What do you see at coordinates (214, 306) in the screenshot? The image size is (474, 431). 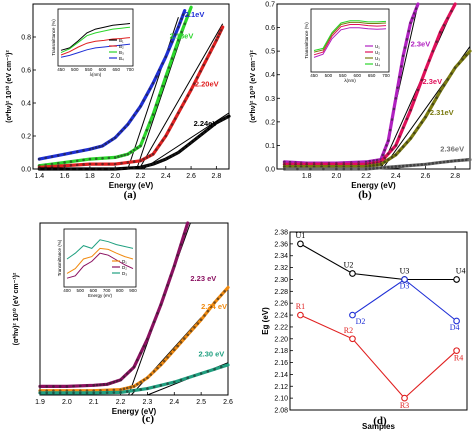 I see `bandgap-annotation: 2.24 eV` at bounding box center [214, 306].